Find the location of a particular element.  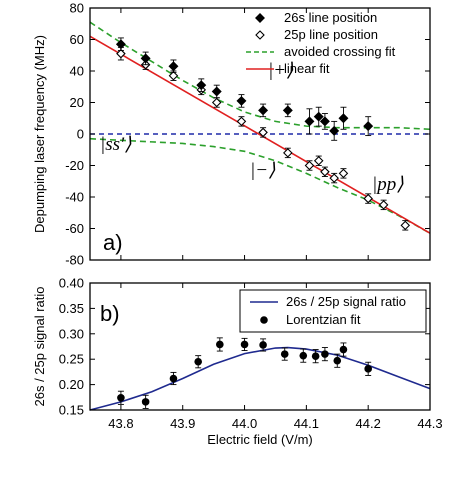

x-tick-label: 43.8 is located at coordinates (120, 423).